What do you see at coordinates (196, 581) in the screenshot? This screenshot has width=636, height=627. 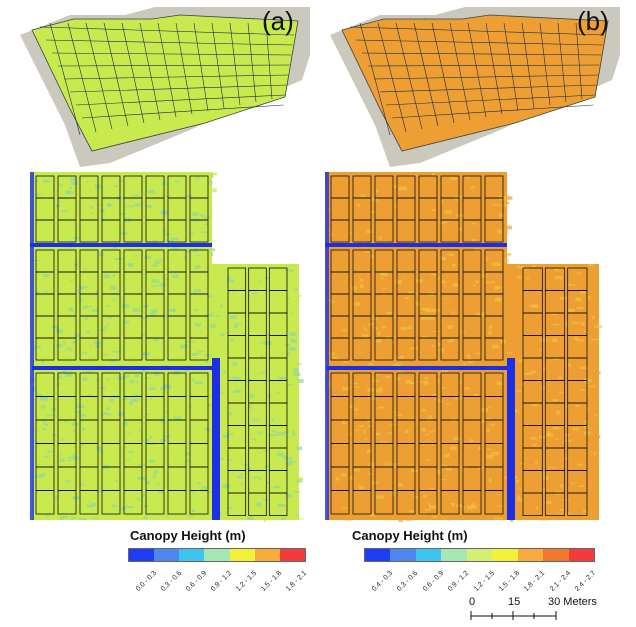 I see `legend-tick-label: 0.6 - 0.9` at bounding box center [196, 581].